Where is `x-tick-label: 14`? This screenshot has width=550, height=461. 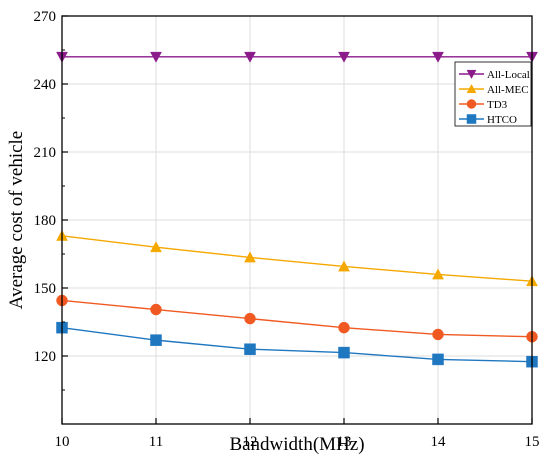 x-tick-label: 14 is located at coordinates (439, 442).